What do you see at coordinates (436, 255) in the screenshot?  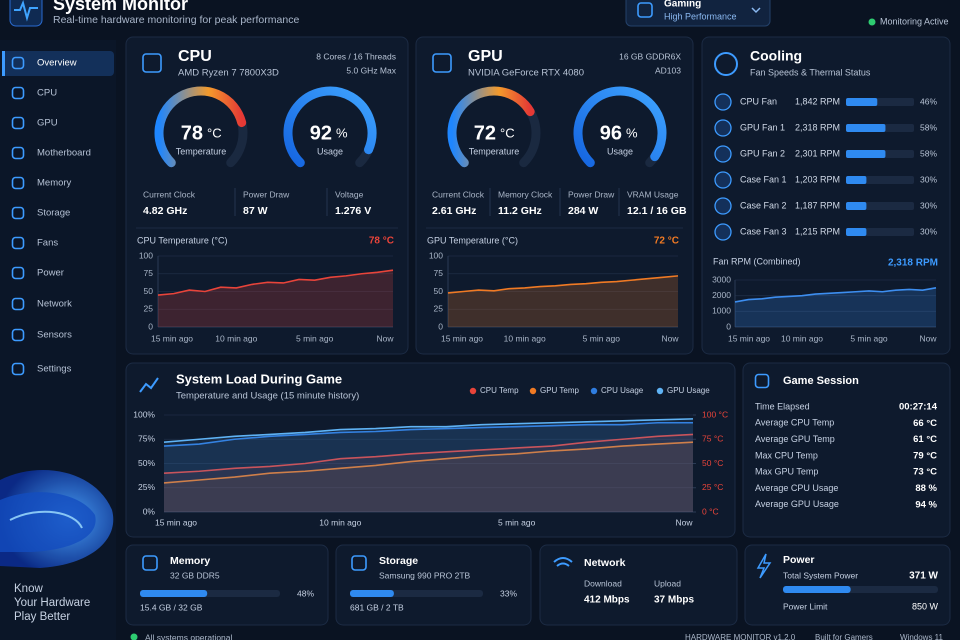 I see `y-tick-label: 100` at bounding box center [436, 255].